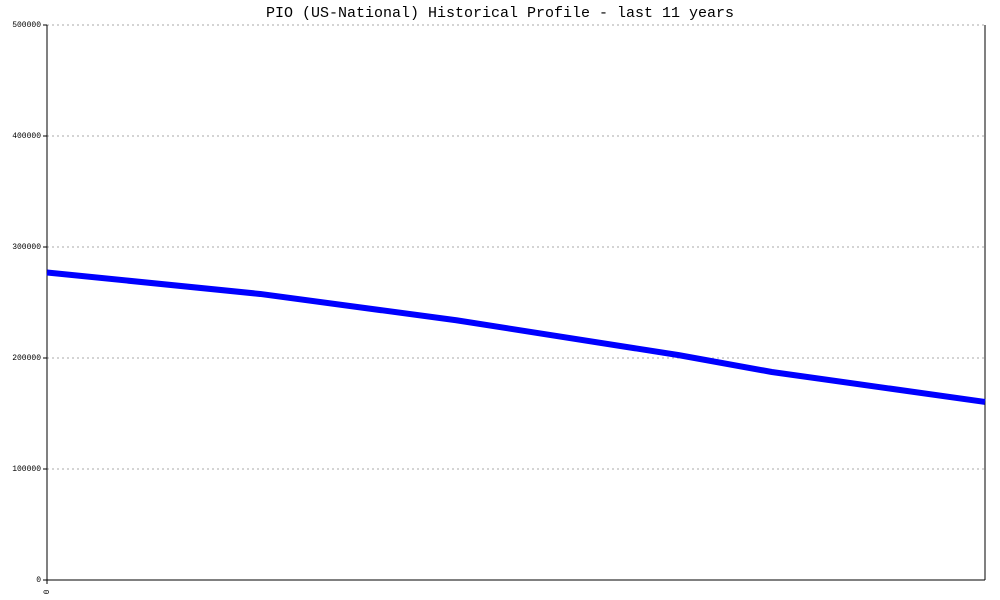 The height and width of the screenshot is (600, 1000). Describe the element at coordinates (26, 247) in the screenshot. I see `y-tick-label: 300000` at that location.